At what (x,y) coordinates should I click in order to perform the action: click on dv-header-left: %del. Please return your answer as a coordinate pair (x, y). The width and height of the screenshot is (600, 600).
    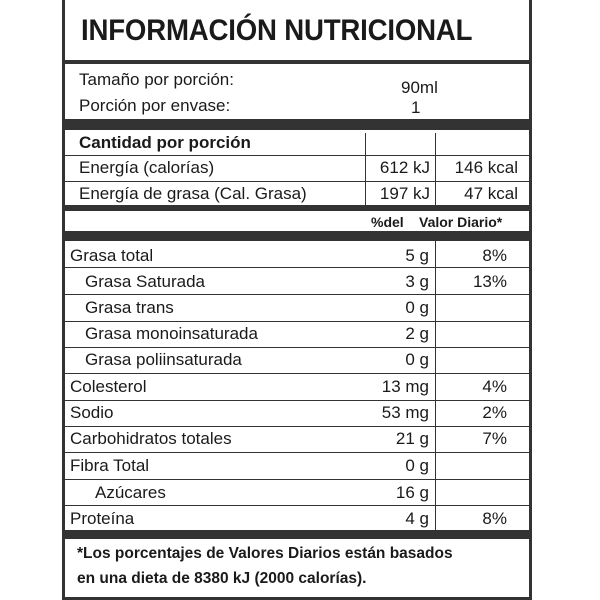
    Looking at the image, I should click on (387, 222).